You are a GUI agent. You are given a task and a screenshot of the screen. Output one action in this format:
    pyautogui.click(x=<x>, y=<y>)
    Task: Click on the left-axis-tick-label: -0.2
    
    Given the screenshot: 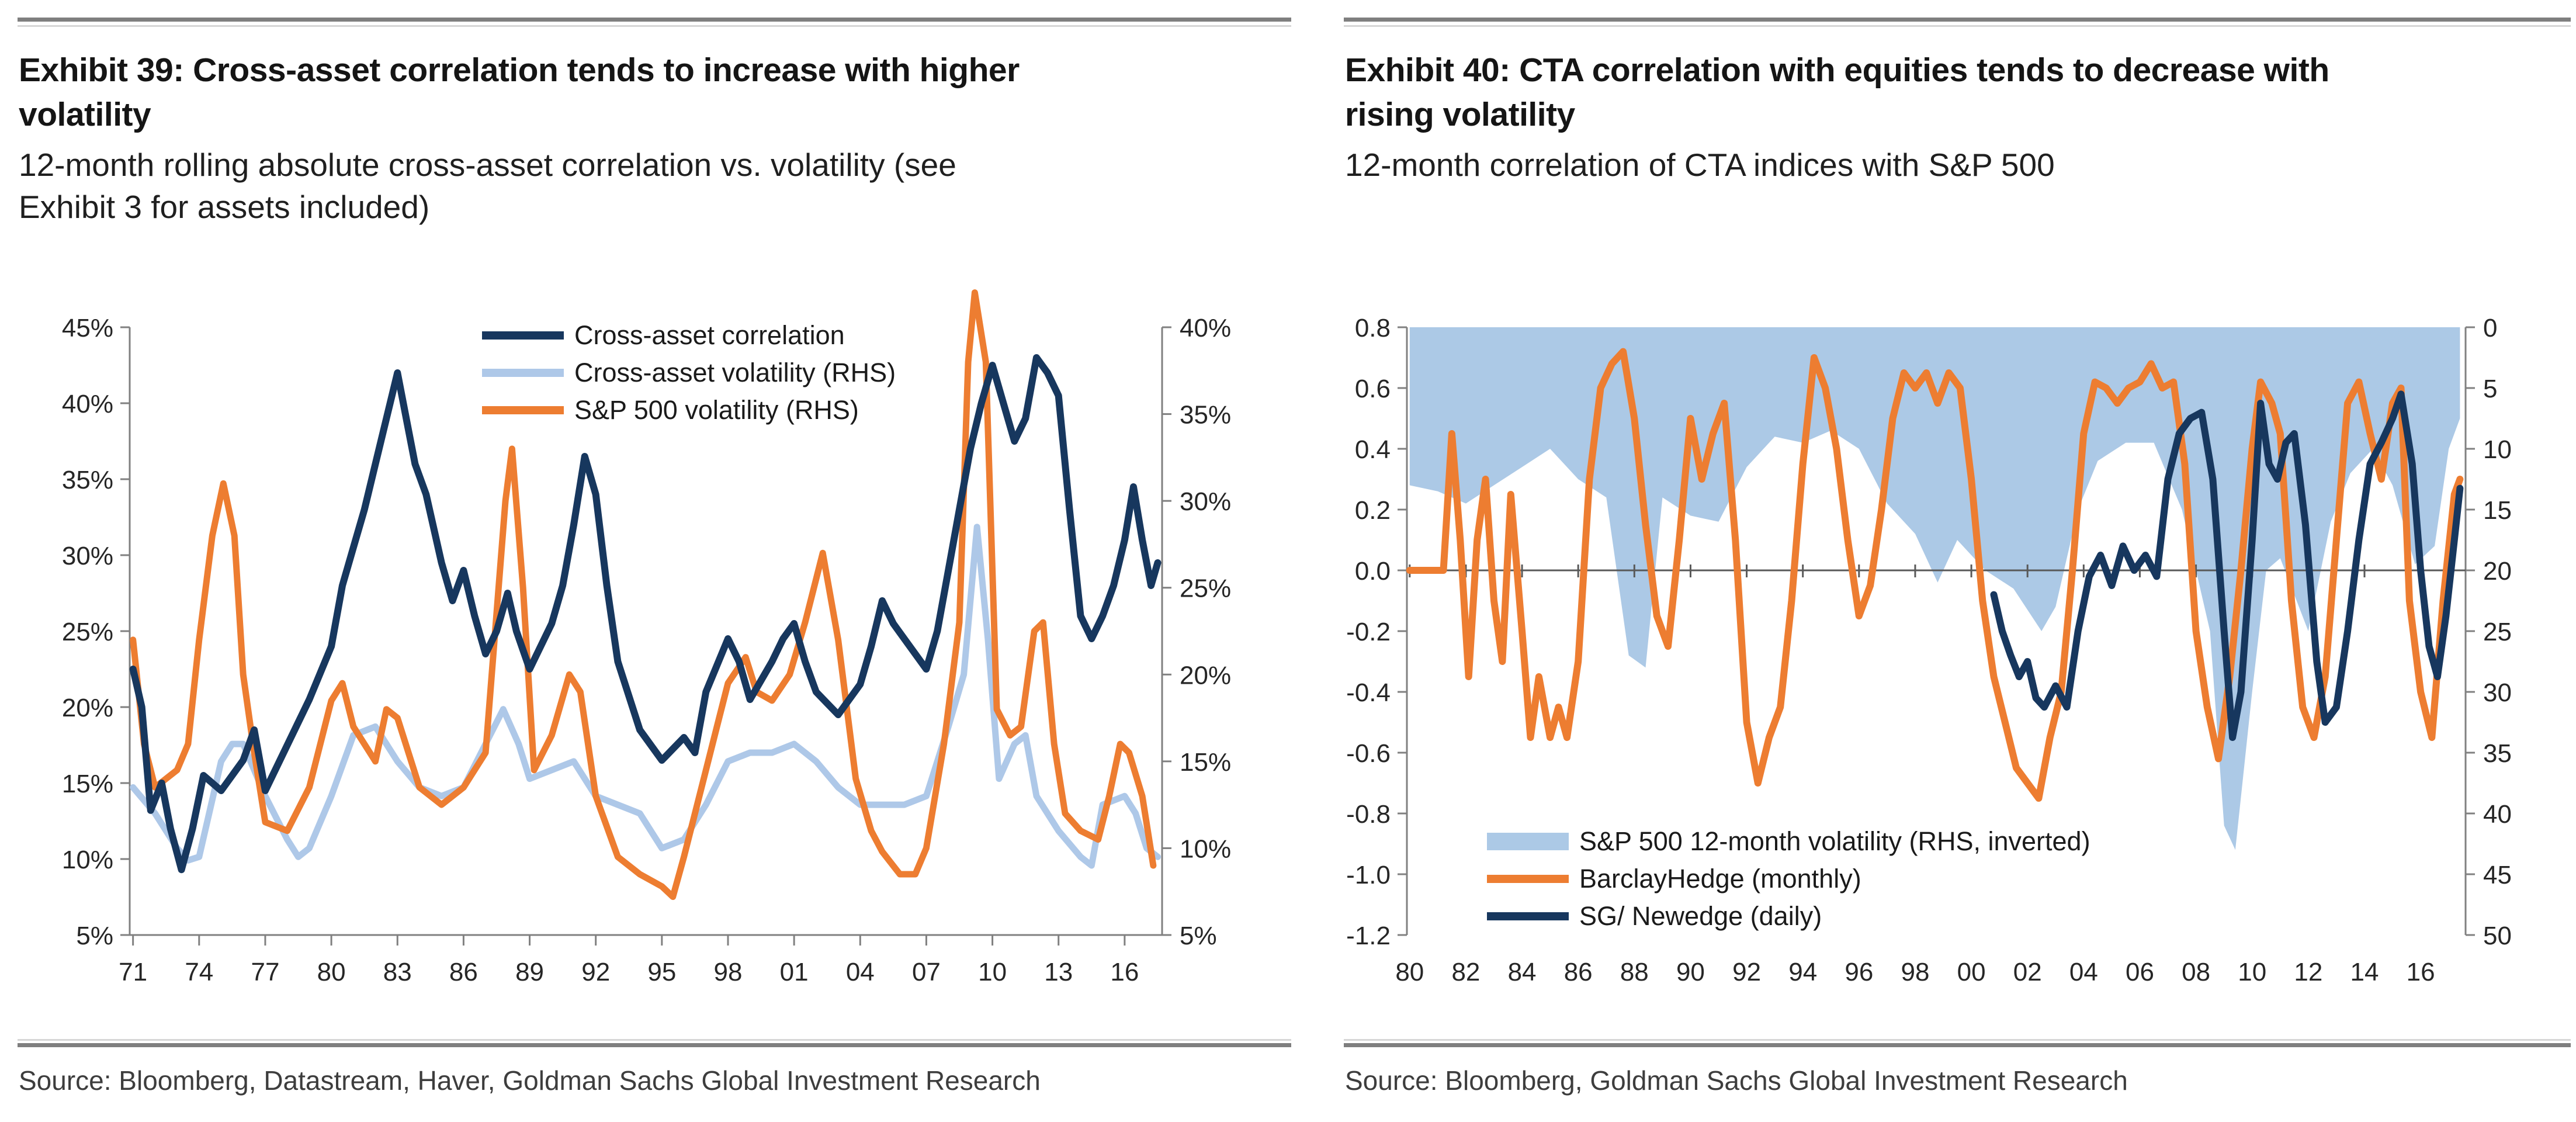 What is the action you would take?
    pyautogui.click(x=1368, y=632)
    